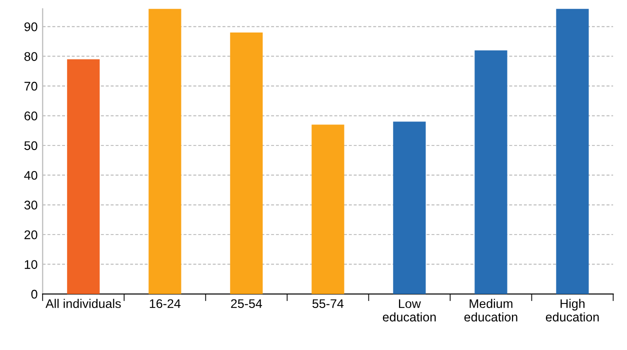 This screenshot has width=627, height=350. I want to click on x-tick-label: 55-74, so click(328, 303).